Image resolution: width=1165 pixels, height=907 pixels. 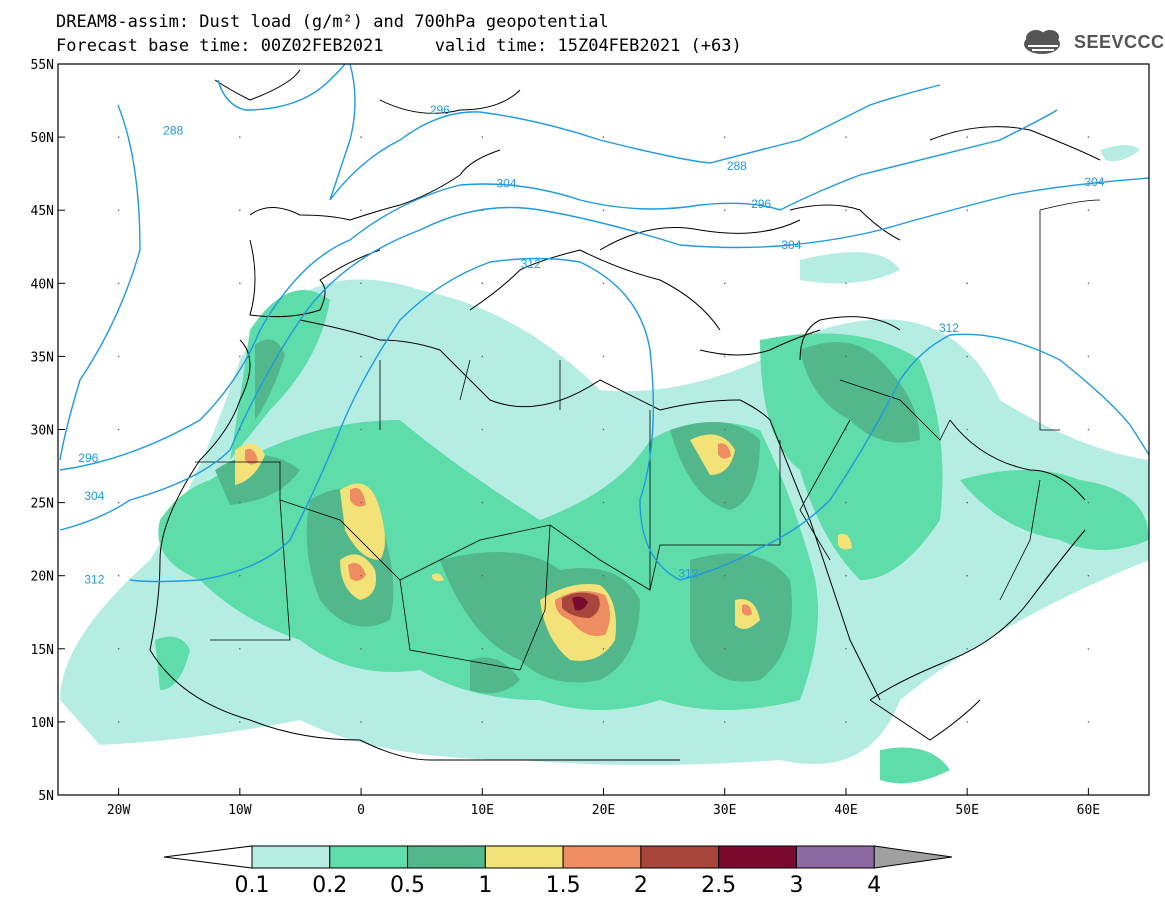 What do you see at coordinates (641, 885) in the screenshot?
I see `colorbar-label: 2` at bounding box center [641, 885].